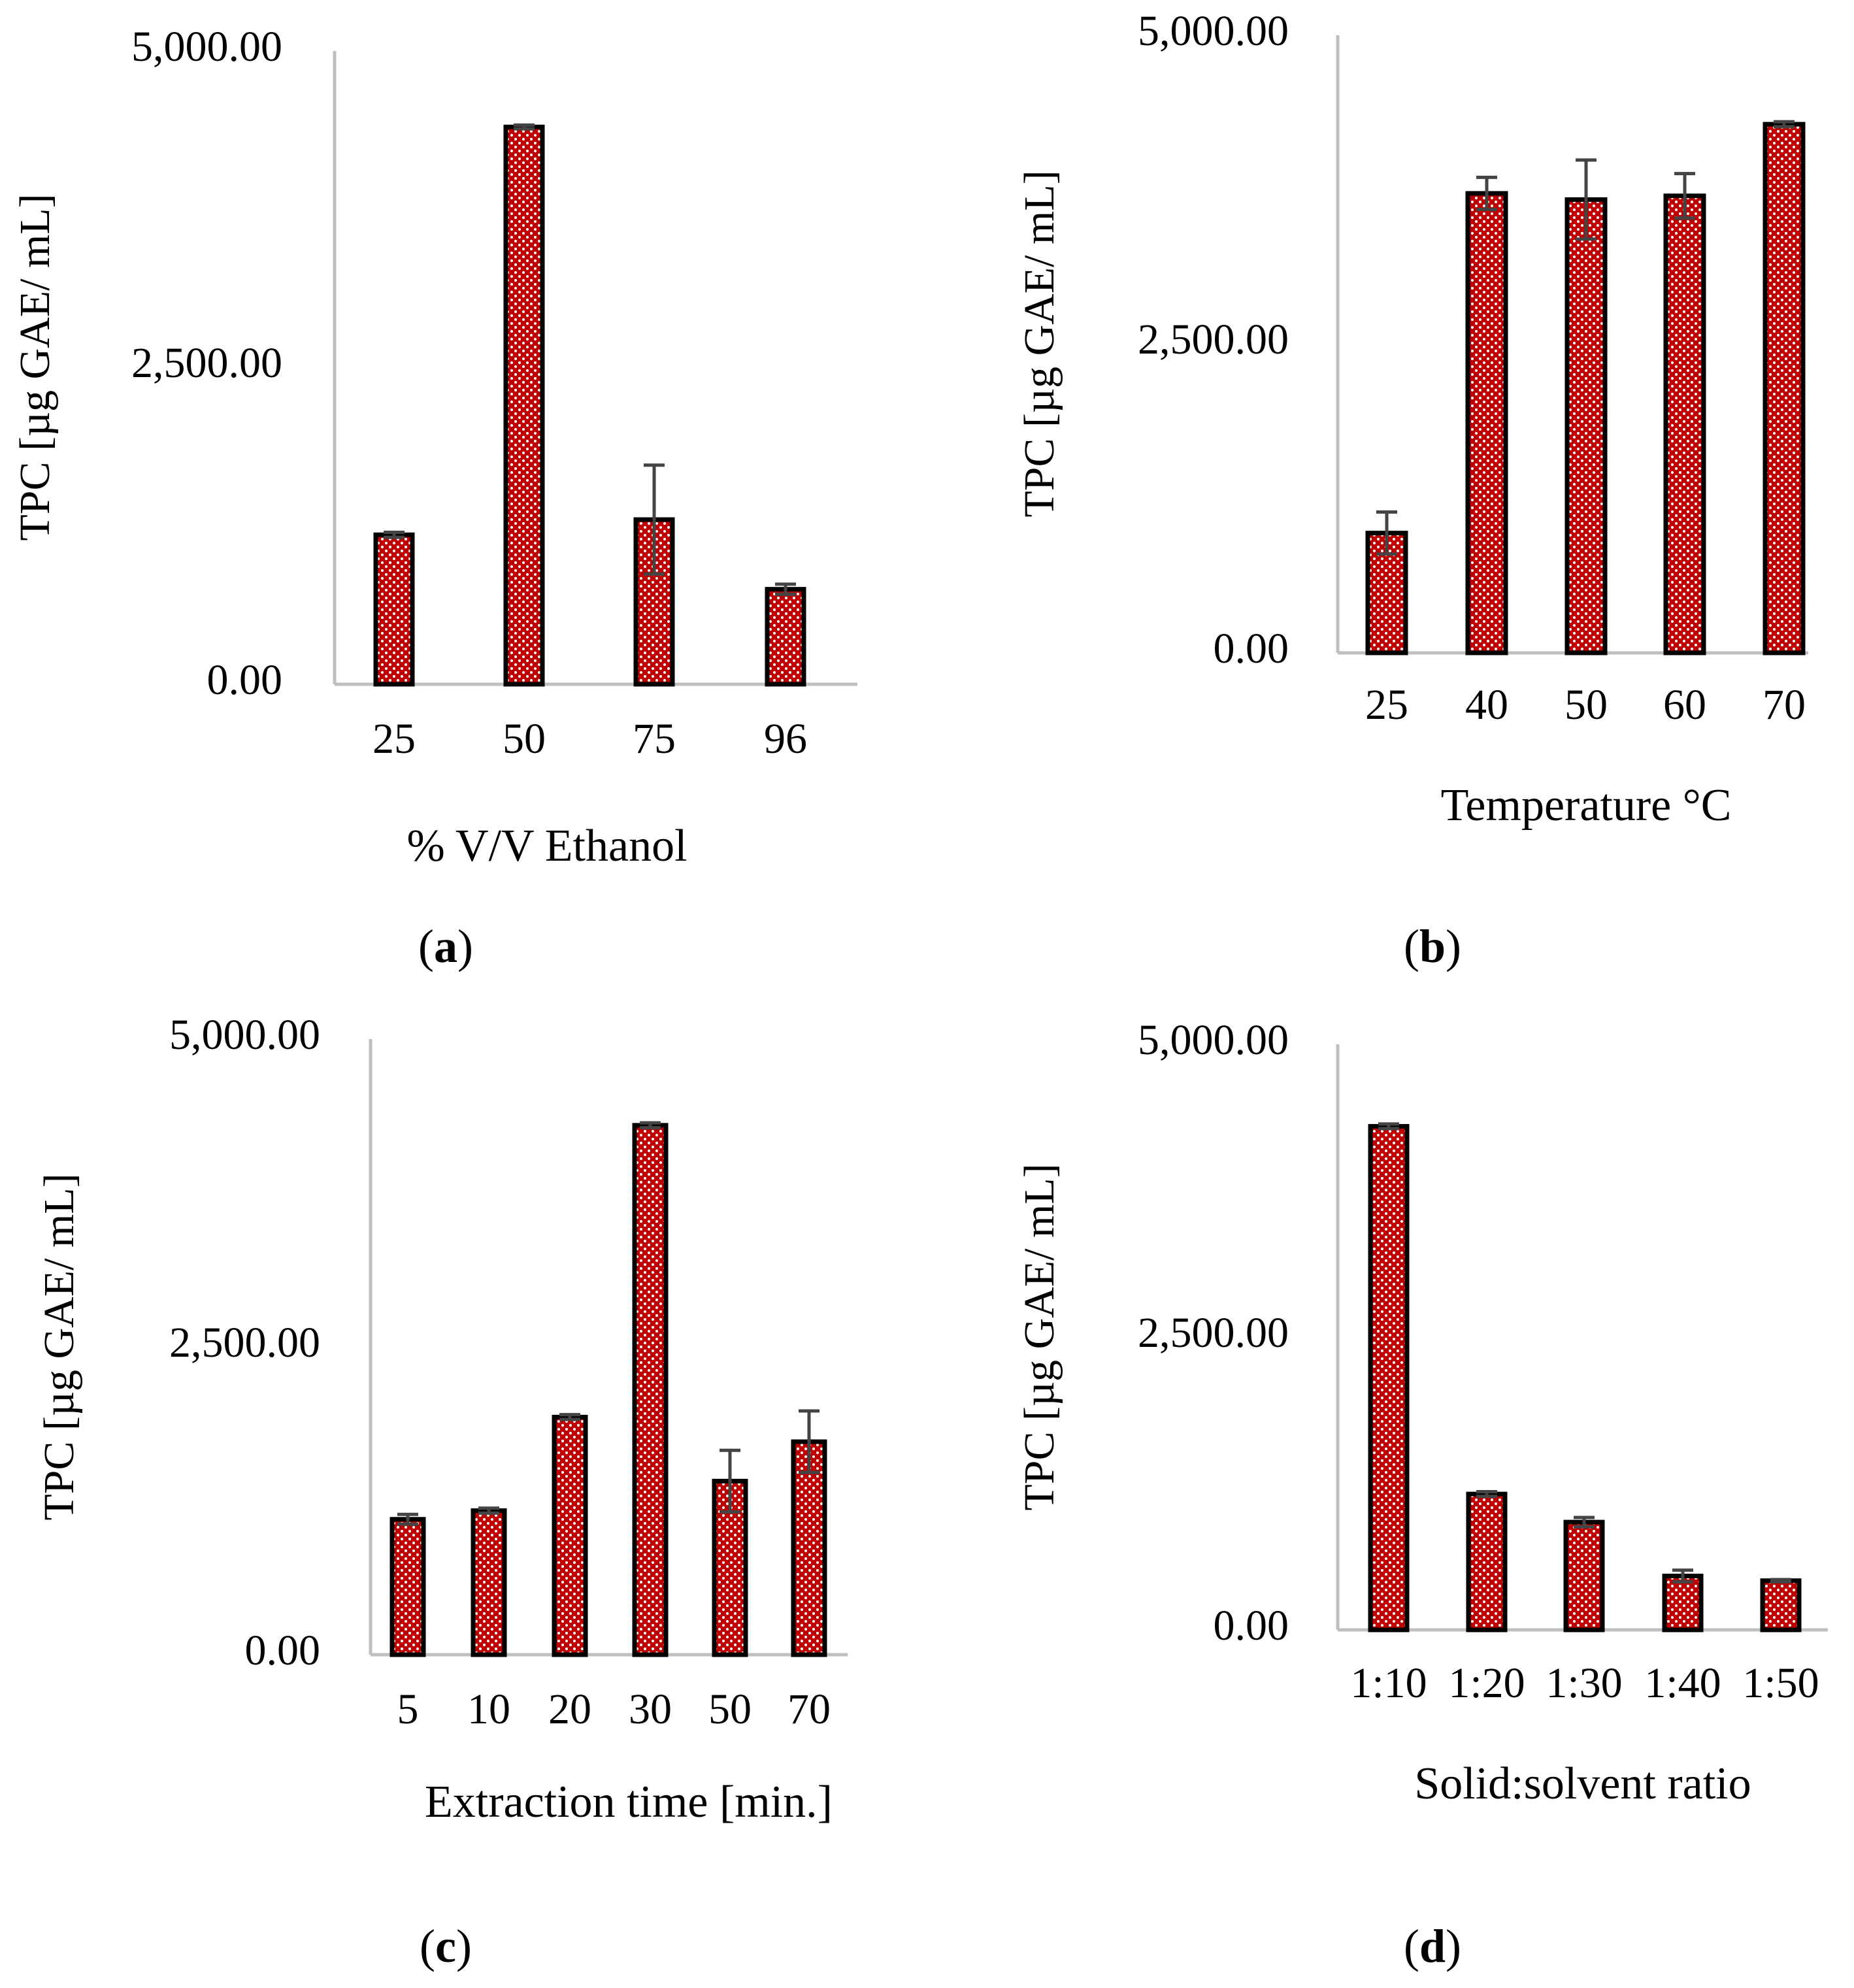 The height and width of the screenshot is (1988, 1854). I want to click on panel-label: (d), so click(1433, 1946).